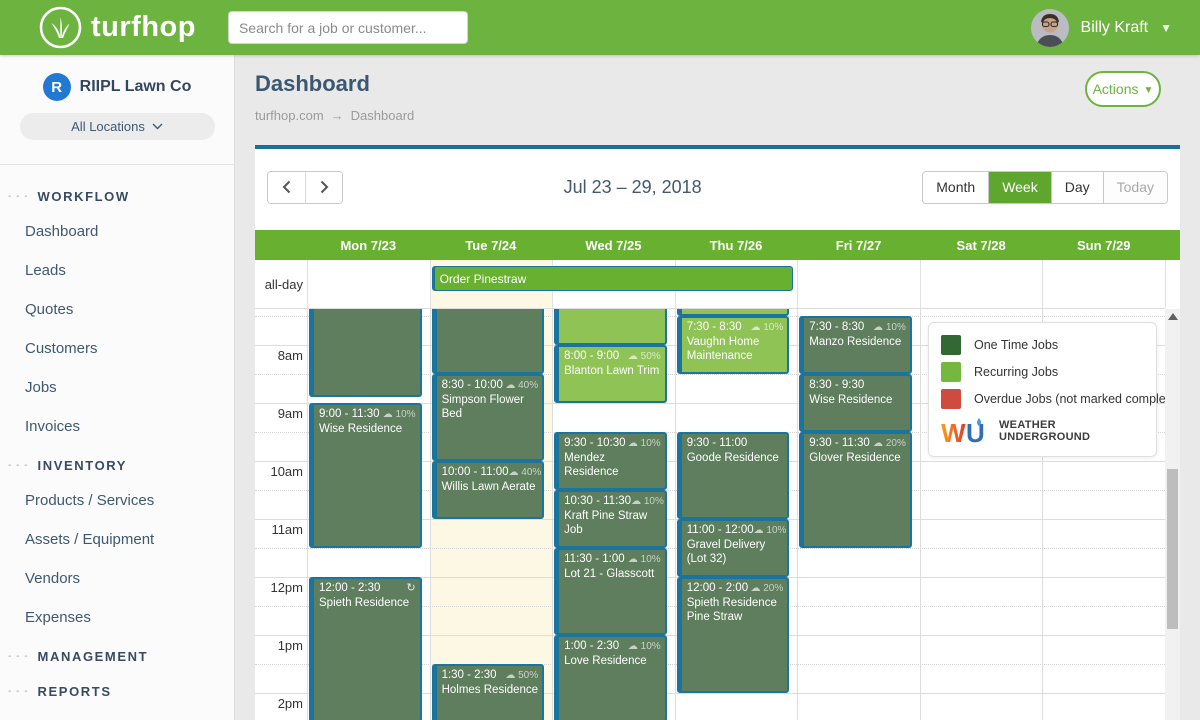 The width and height of the screenshot is (1200, 720). What do you see at coordinates (117, 27) in the screenshot?
I see `turfhop-logo: turfhop` at bounding box center [117, 27].